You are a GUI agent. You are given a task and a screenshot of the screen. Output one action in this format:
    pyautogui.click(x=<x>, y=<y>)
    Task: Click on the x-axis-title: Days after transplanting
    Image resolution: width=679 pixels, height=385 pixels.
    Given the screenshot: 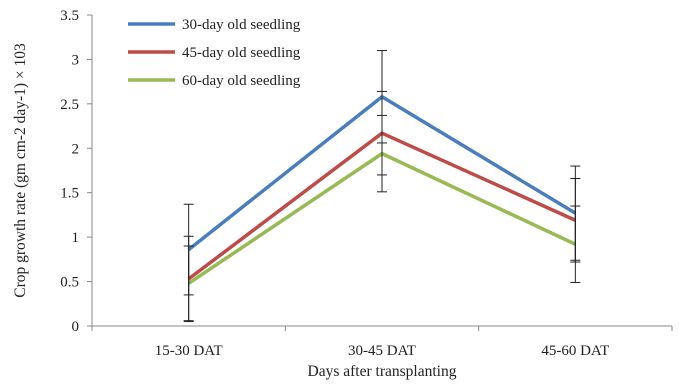 What is the action you would take?
    pyautogui.click(x=382, y=371)
    